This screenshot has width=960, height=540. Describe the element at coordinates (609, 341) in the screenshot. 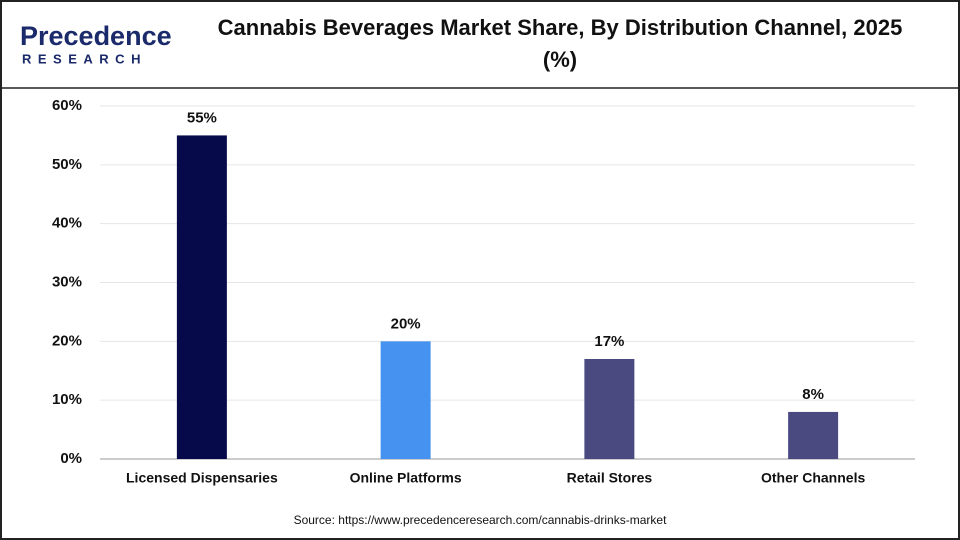

I see `value-label: 17%` at that location.